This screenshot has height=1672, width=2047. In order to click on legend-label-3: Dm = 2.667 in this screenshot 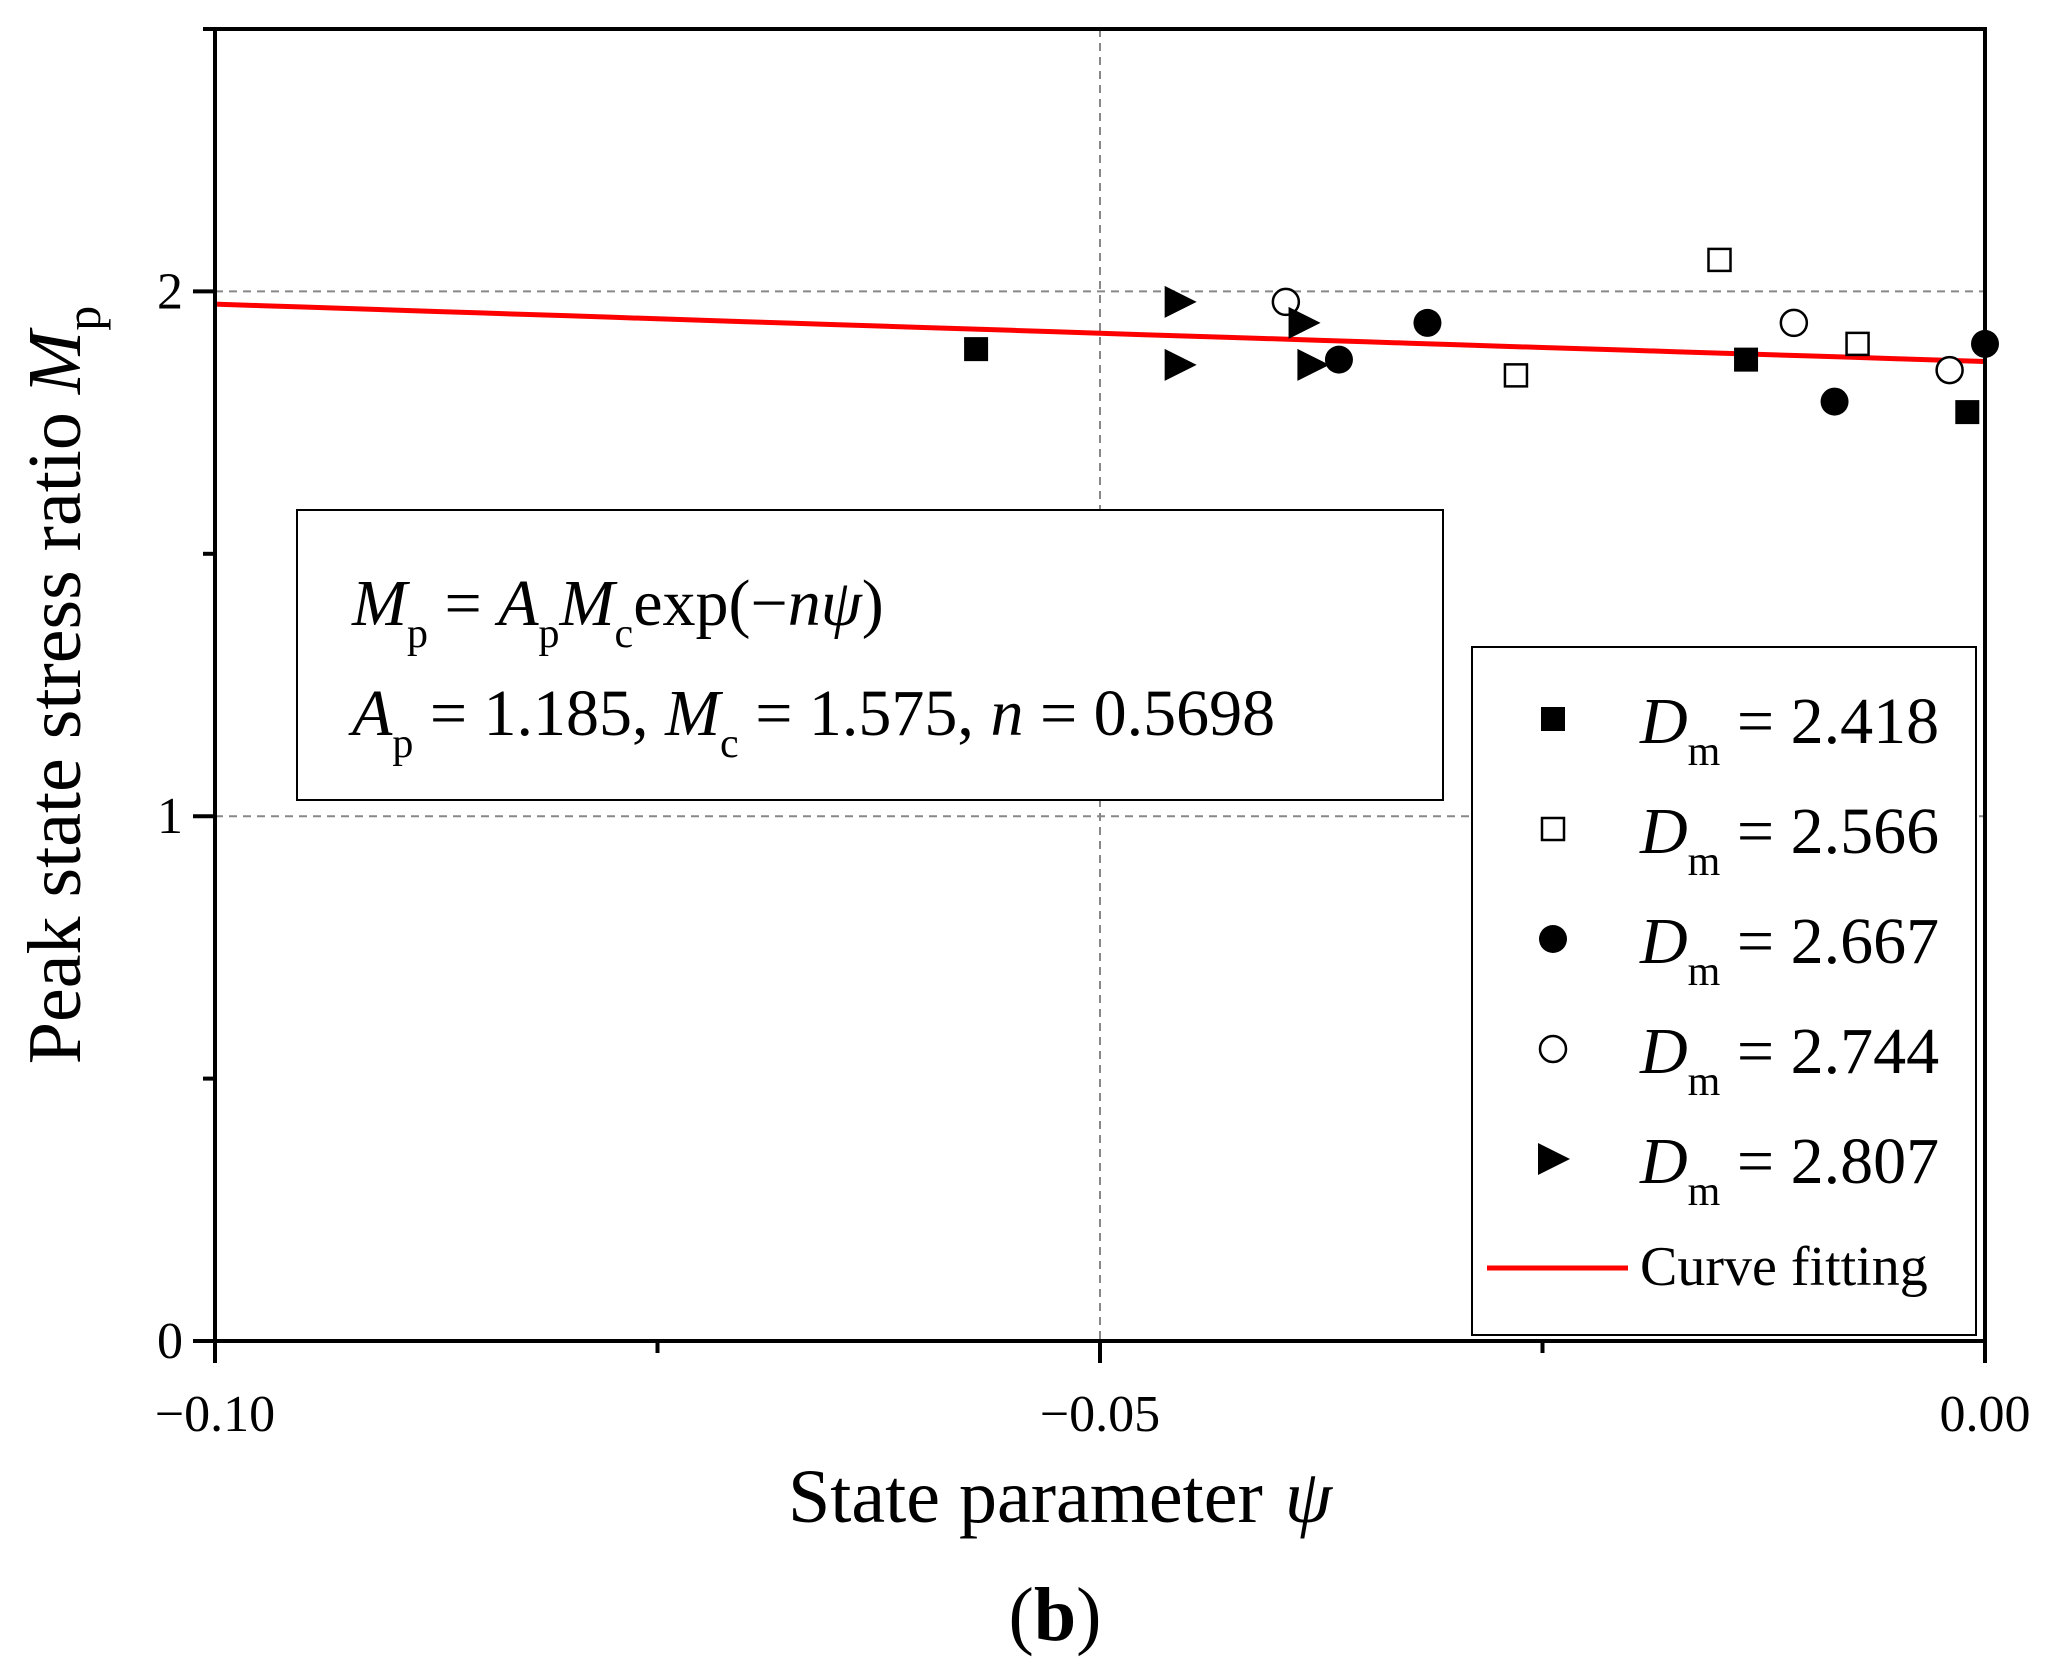, I will do `click(1789, 950)`.